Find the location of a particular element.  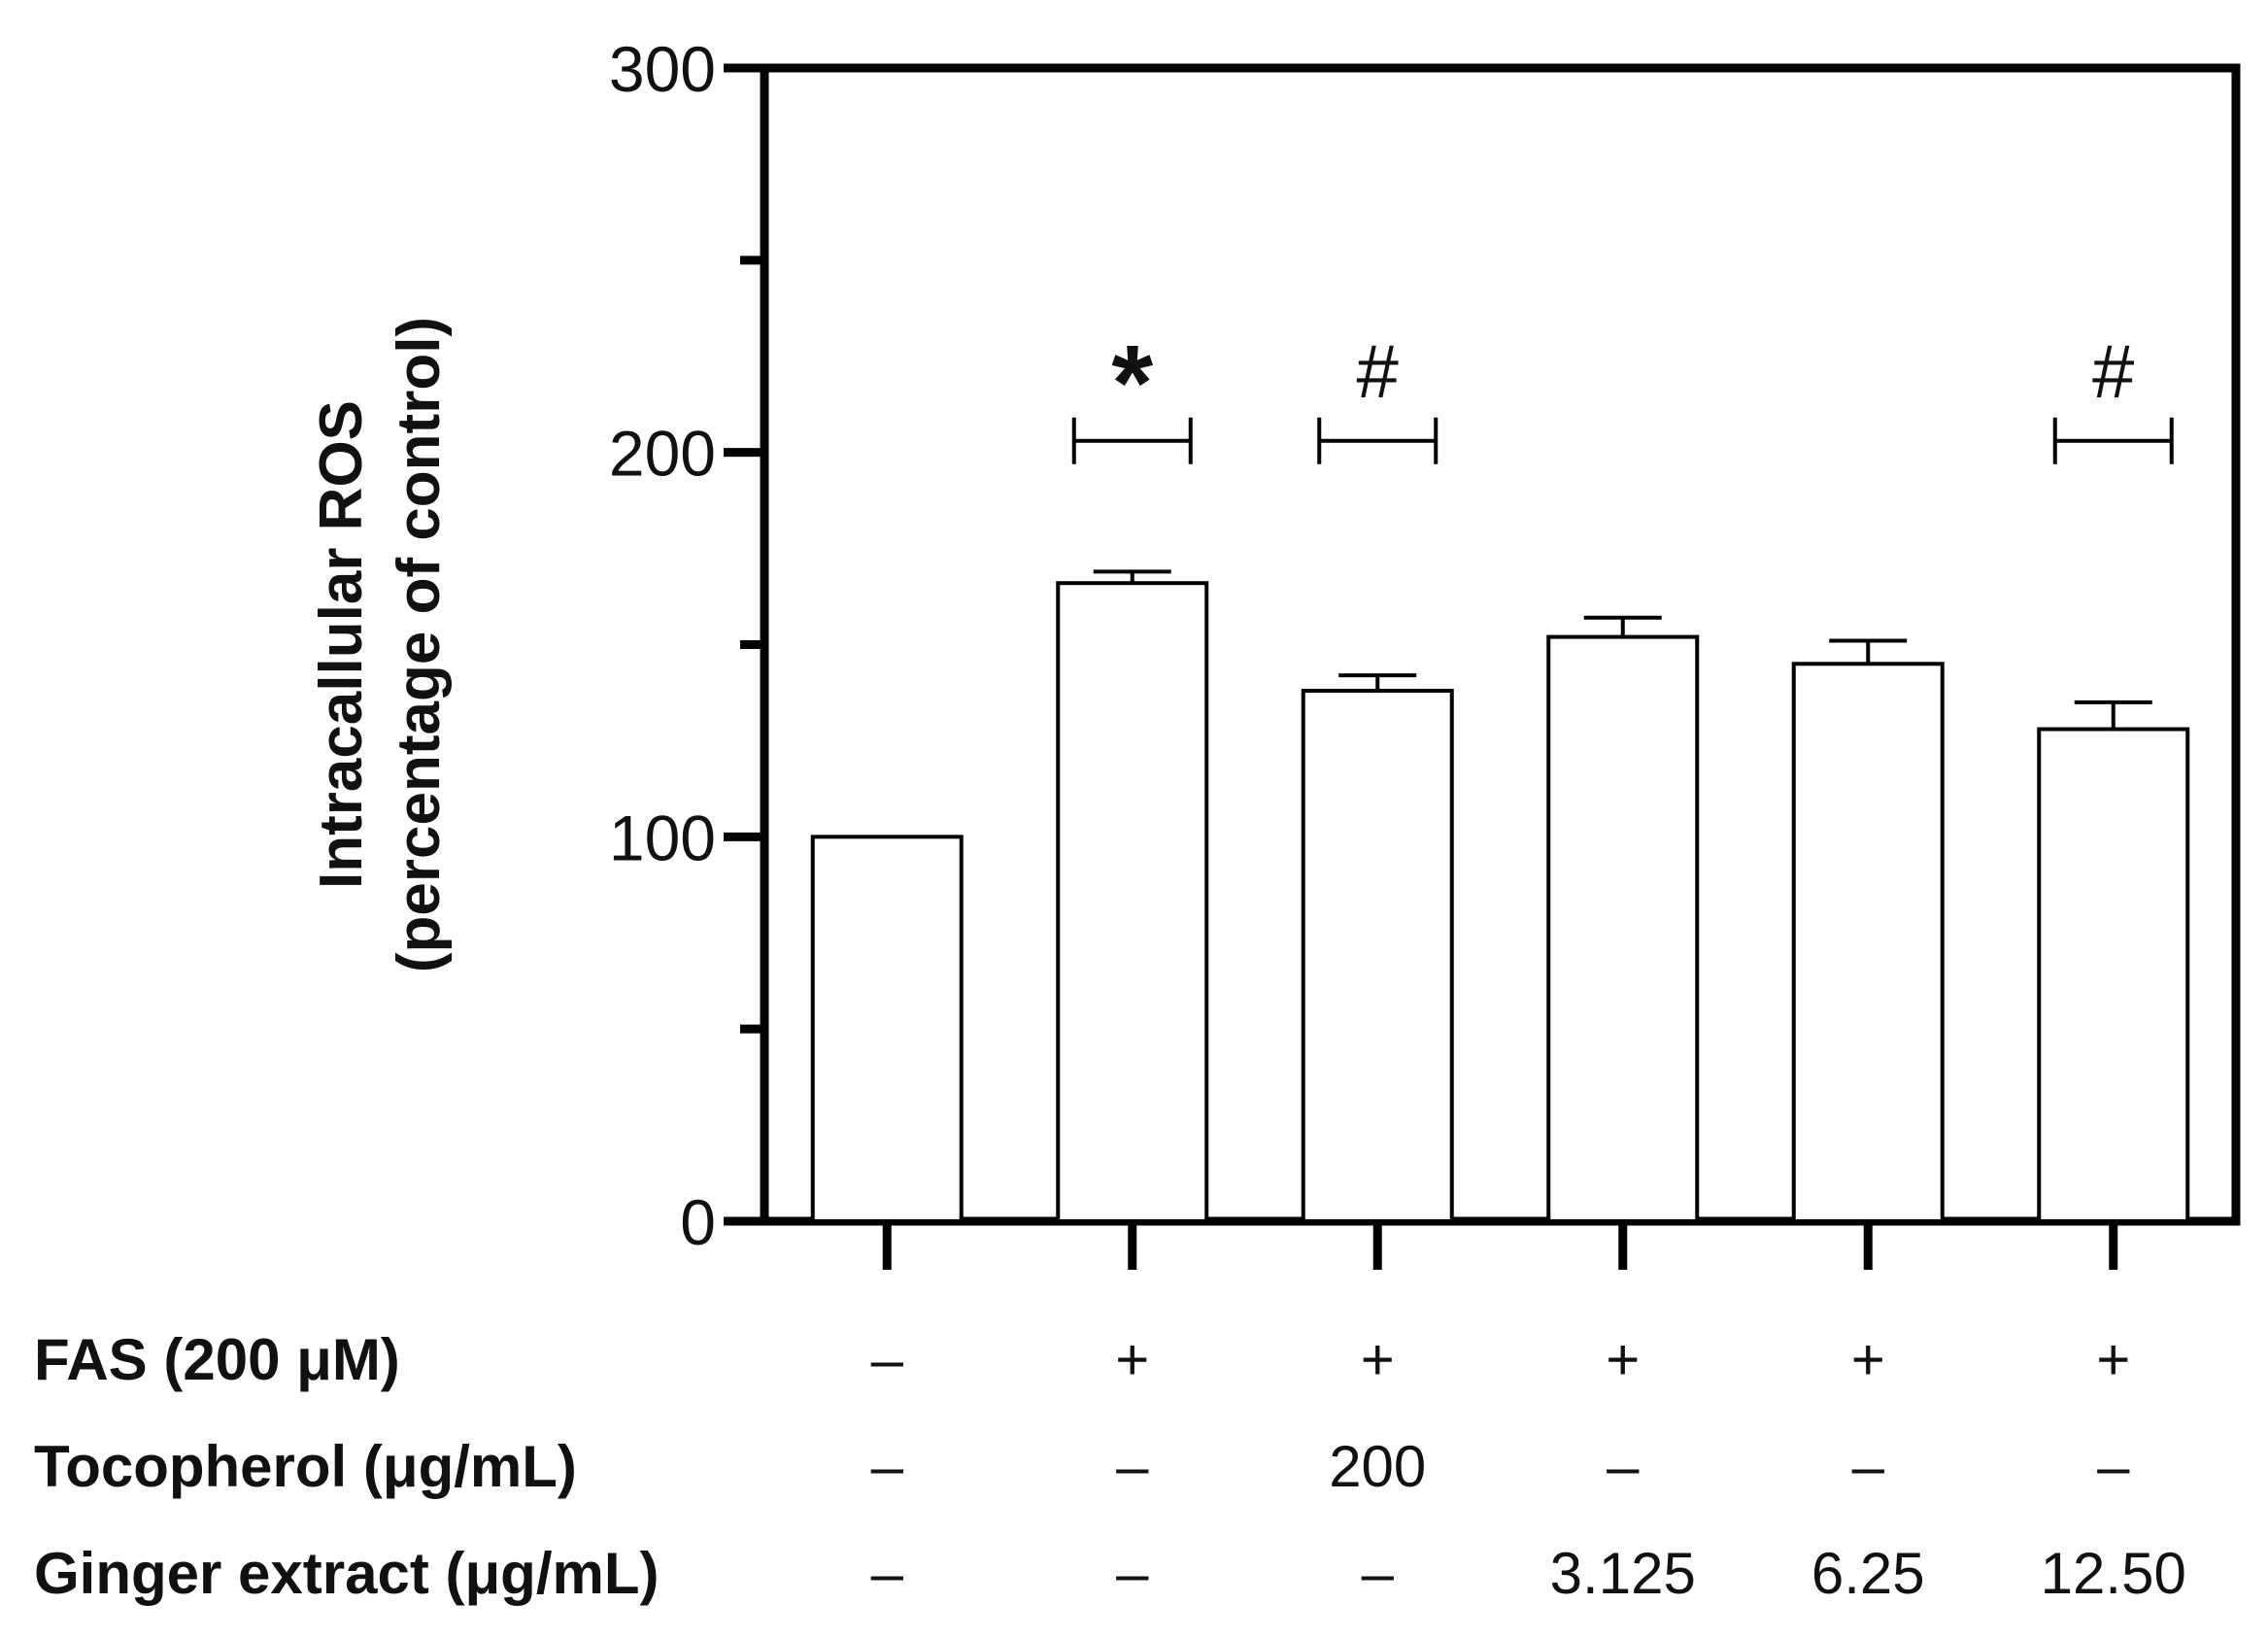

error-bars is located at coordinates (1623, 649).